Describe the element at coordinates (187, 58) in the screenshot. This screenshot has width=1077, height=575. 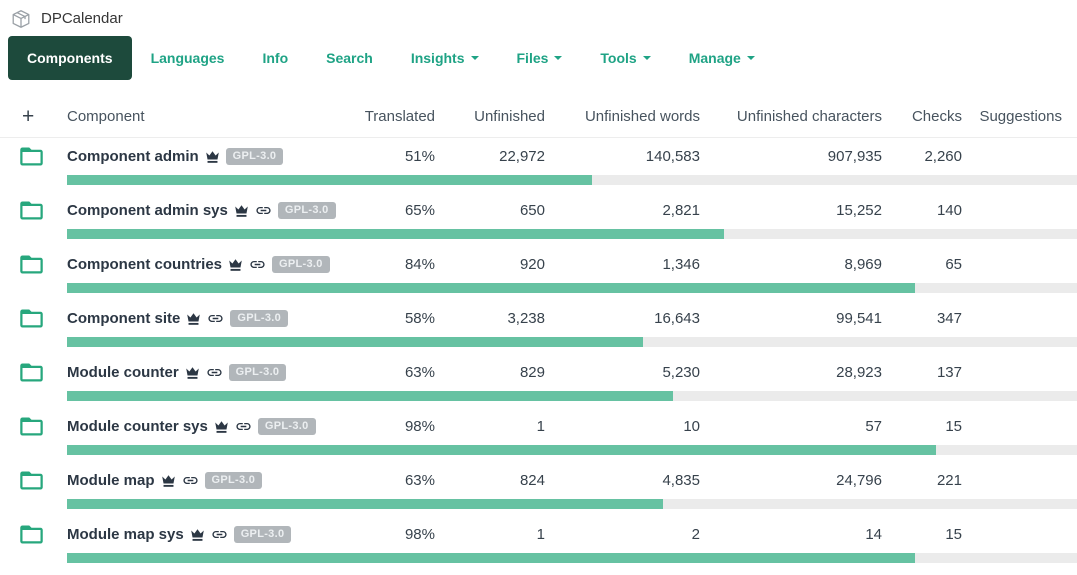
I see `tab-languages: Languages` at that location.